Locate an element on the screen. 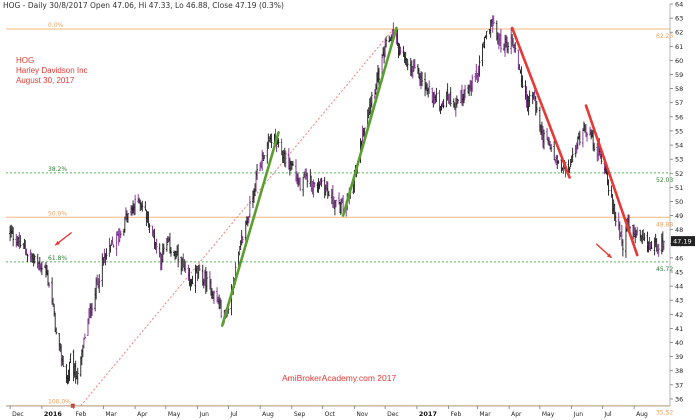 The image size is (700, 420). y-tick-label: 54 is located at coordinates (679, 146).